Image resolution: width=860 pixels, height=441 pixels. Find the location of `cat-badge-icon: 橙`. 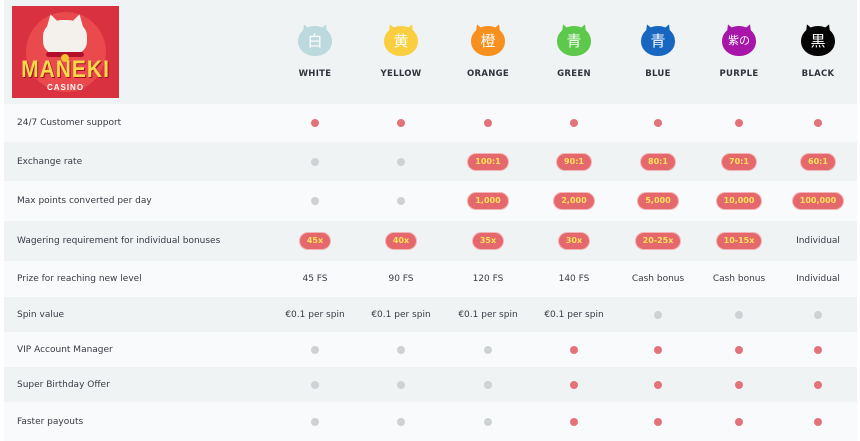

cat-badge-icon: 橙 is located at coordinates (488, 39).